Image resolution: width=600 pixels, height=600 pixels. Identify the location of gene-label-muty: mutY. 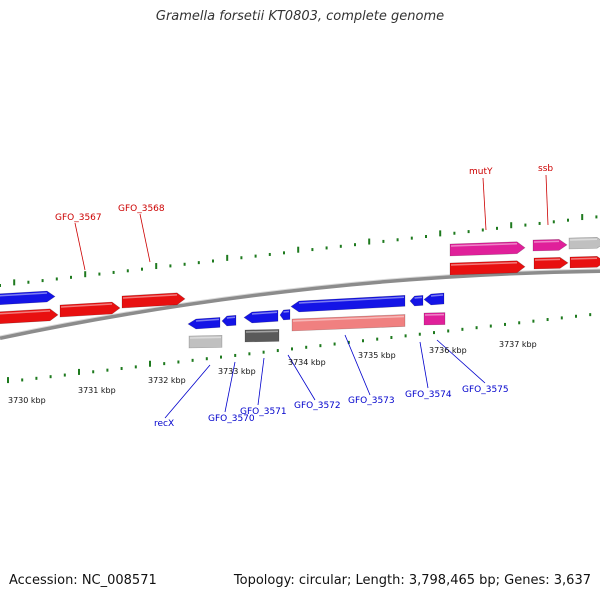
(481, 172).